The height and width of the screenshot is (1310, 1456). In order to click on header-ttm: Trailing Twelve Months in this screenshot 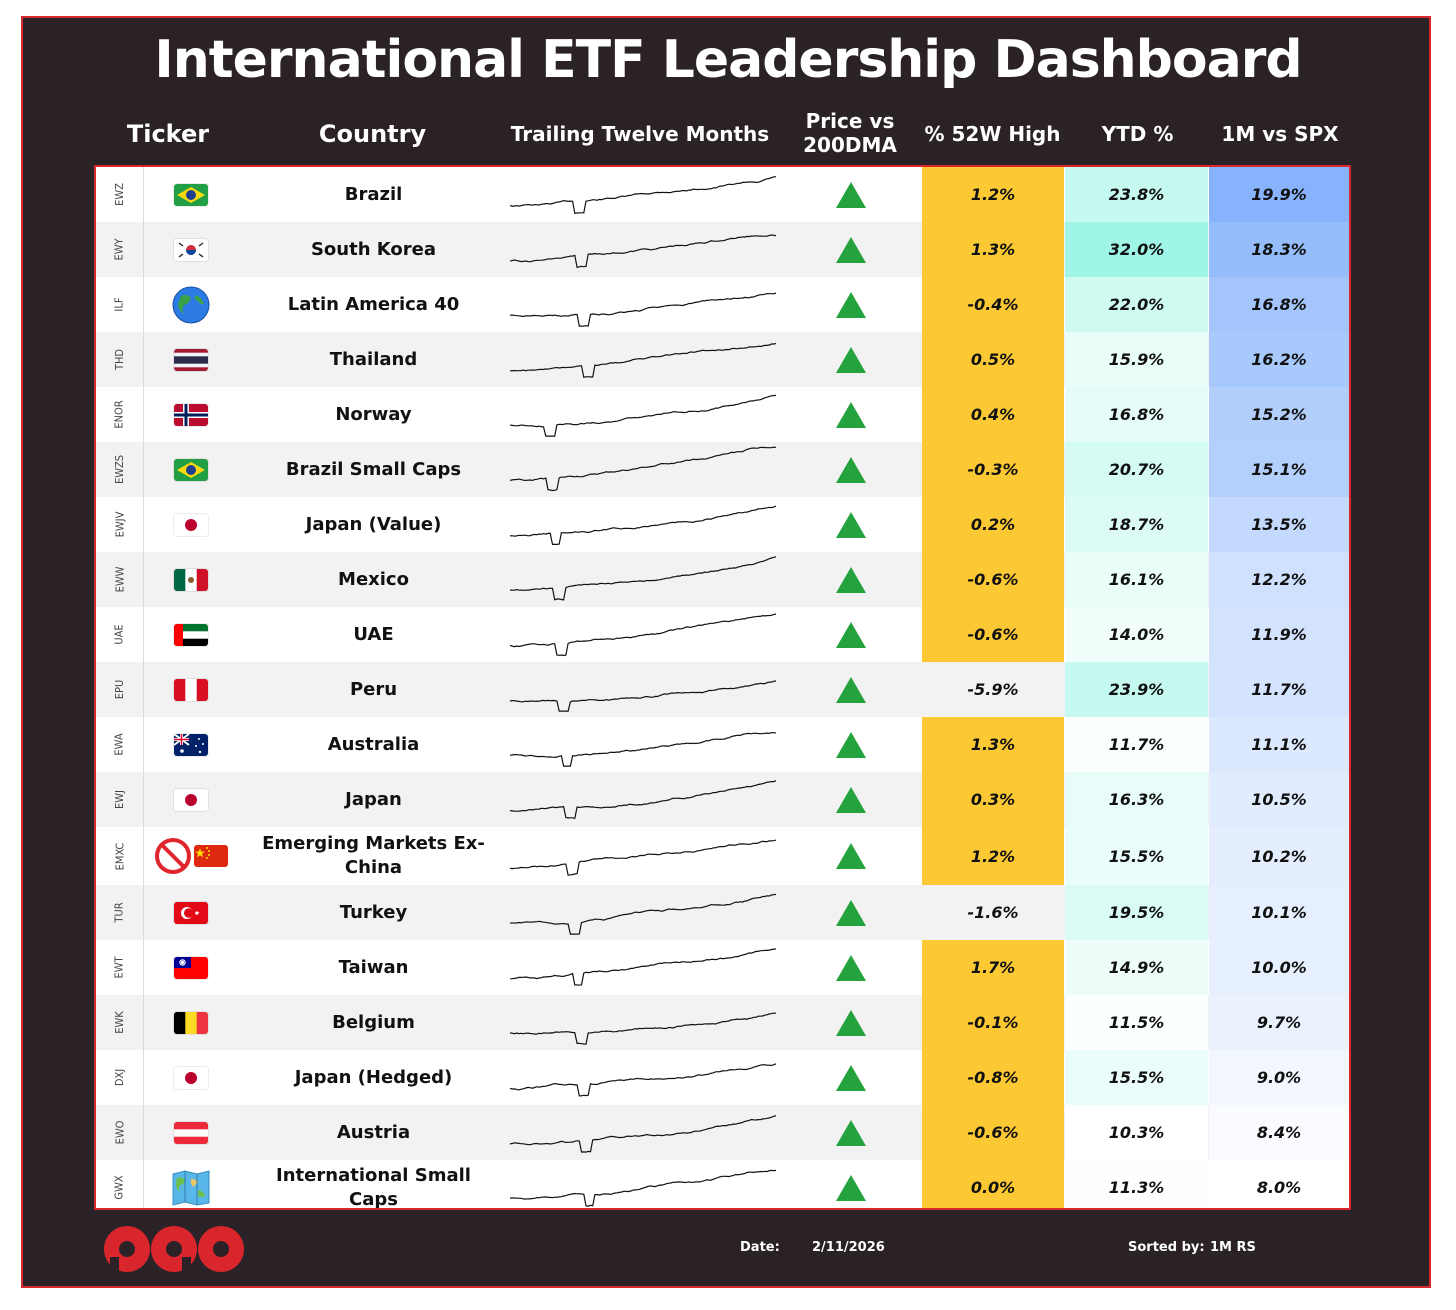, I will do `click(640, 134)`.